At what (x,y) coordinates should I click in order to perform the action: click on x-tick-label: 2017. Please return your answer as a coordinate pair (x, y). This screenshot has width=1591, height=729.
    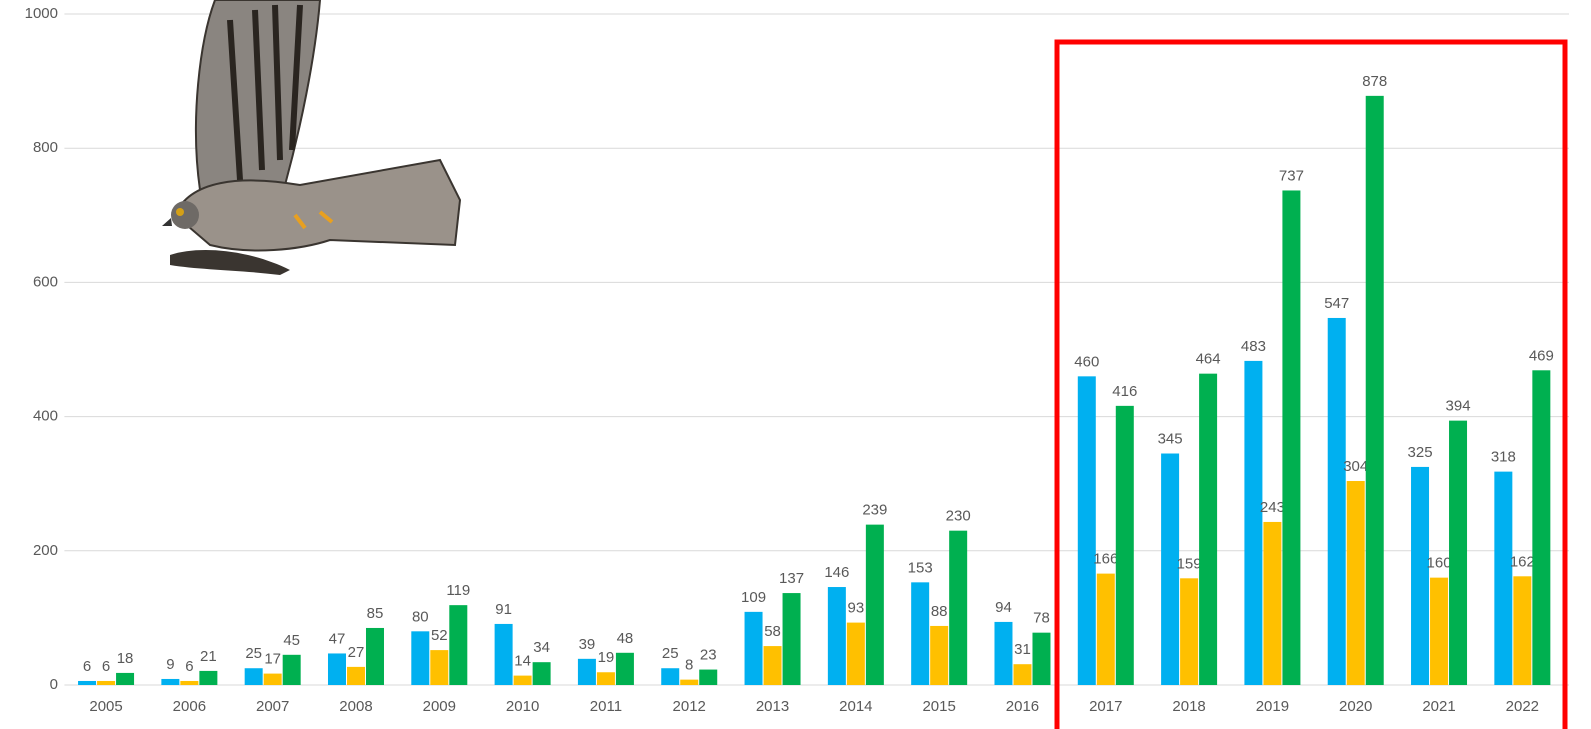
    Looking at the image, I should click on (1105, 706).